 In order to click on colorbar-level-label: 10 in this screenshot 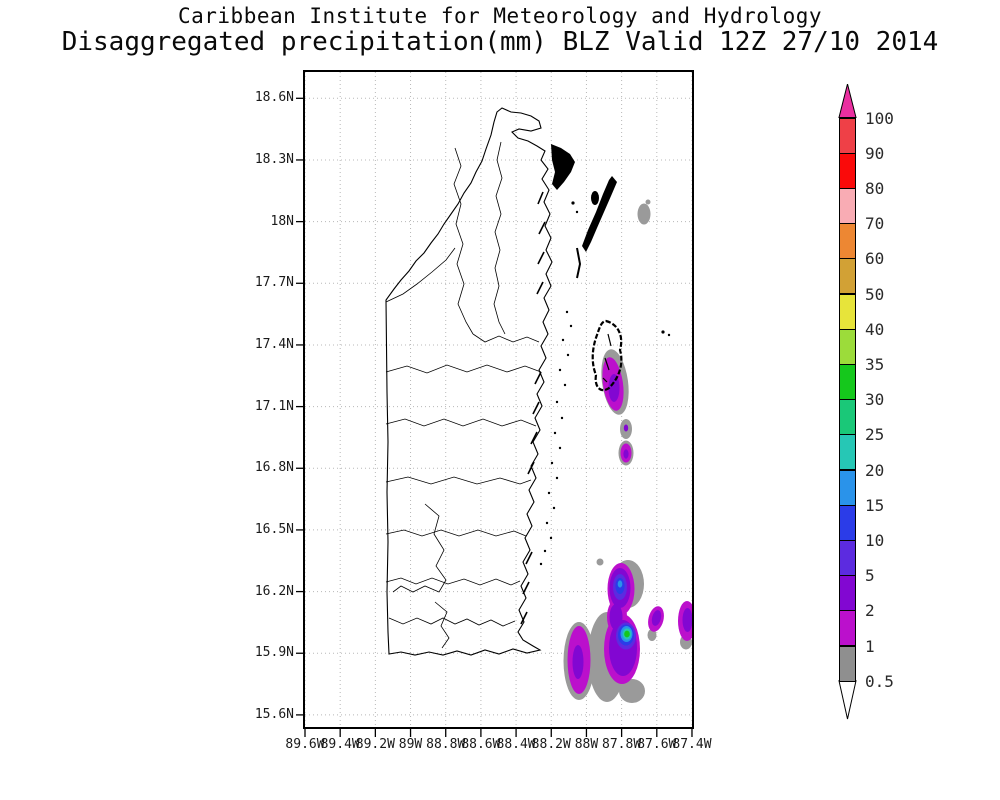, I will do `click(875, 540)`.